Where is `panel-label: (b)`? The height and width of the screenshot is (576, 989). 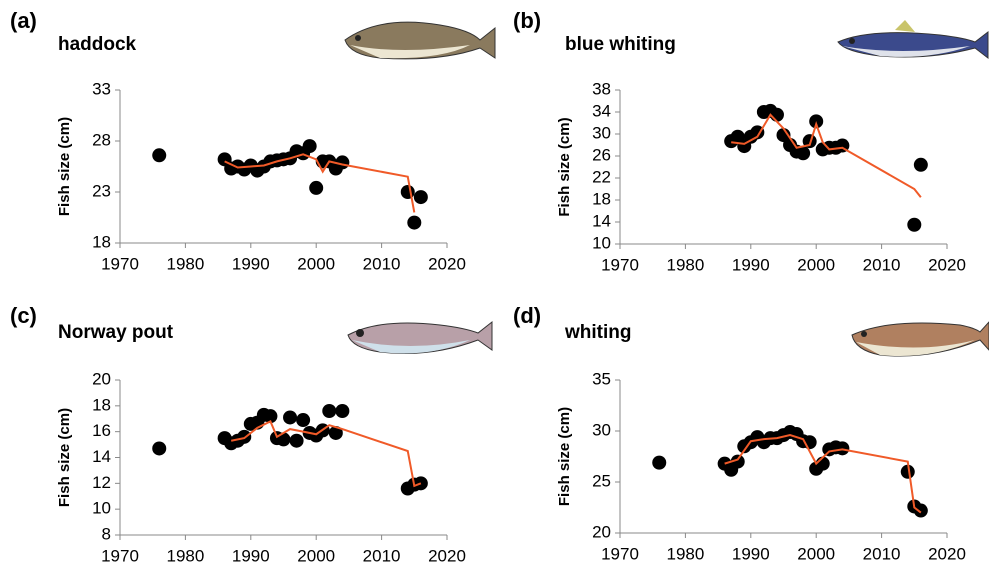 panel-label: (b) is located at coordinates (527, 20).